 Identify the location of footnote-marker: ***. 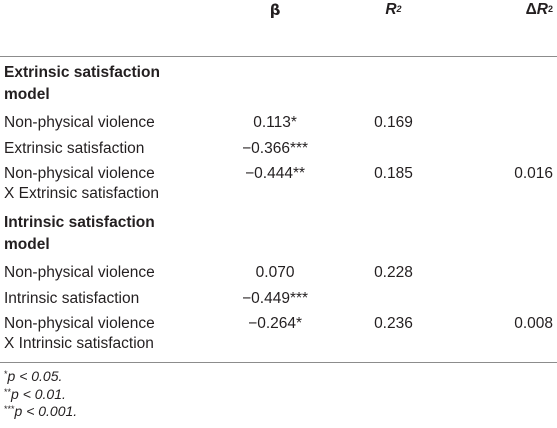
(9, 409).